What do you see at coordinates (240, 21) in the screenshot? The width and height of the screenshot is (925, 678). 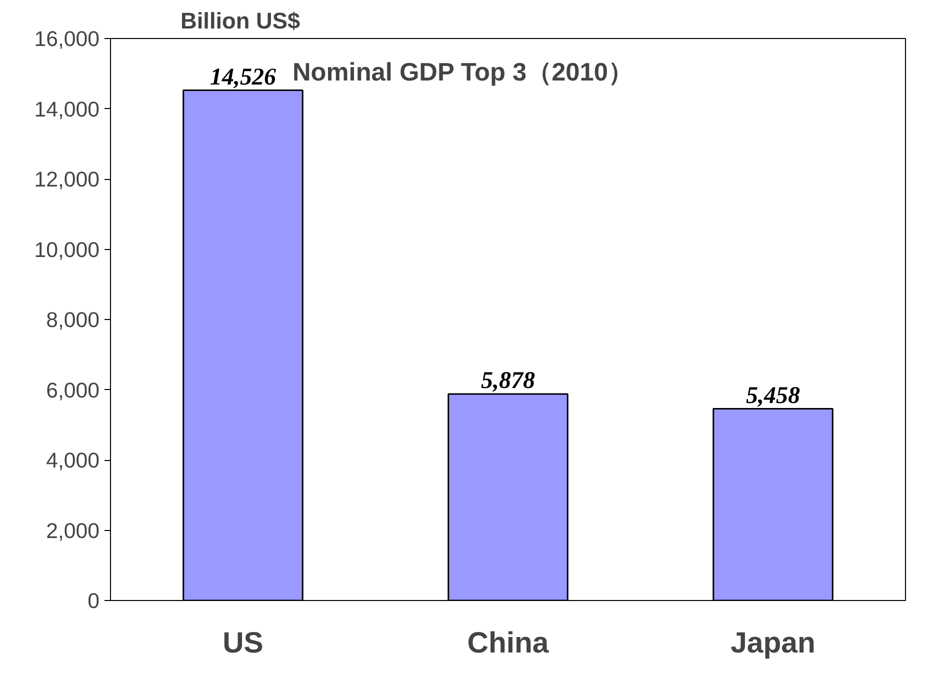 I see `y-axis-title: Billion US$` at bounding box center [240, 21].